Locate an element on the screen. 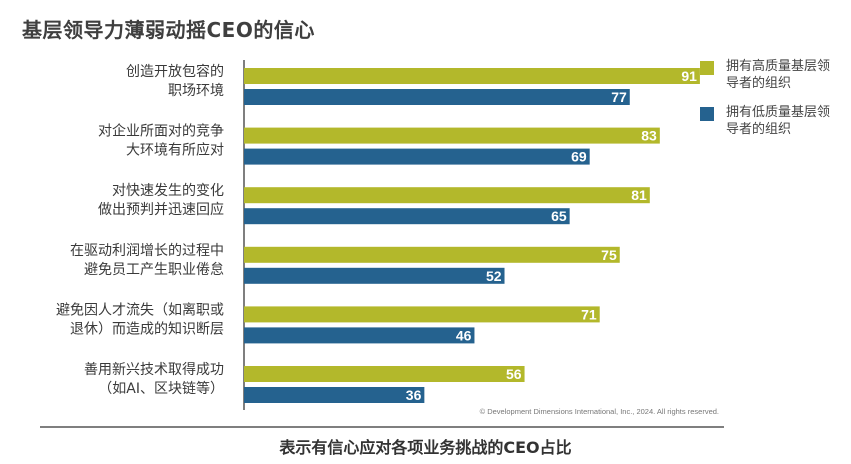 This screenshot has height=464, width=851. legend-label-low: 拥有低质量基层领导者的组织 is located at coordinates (778, 121).